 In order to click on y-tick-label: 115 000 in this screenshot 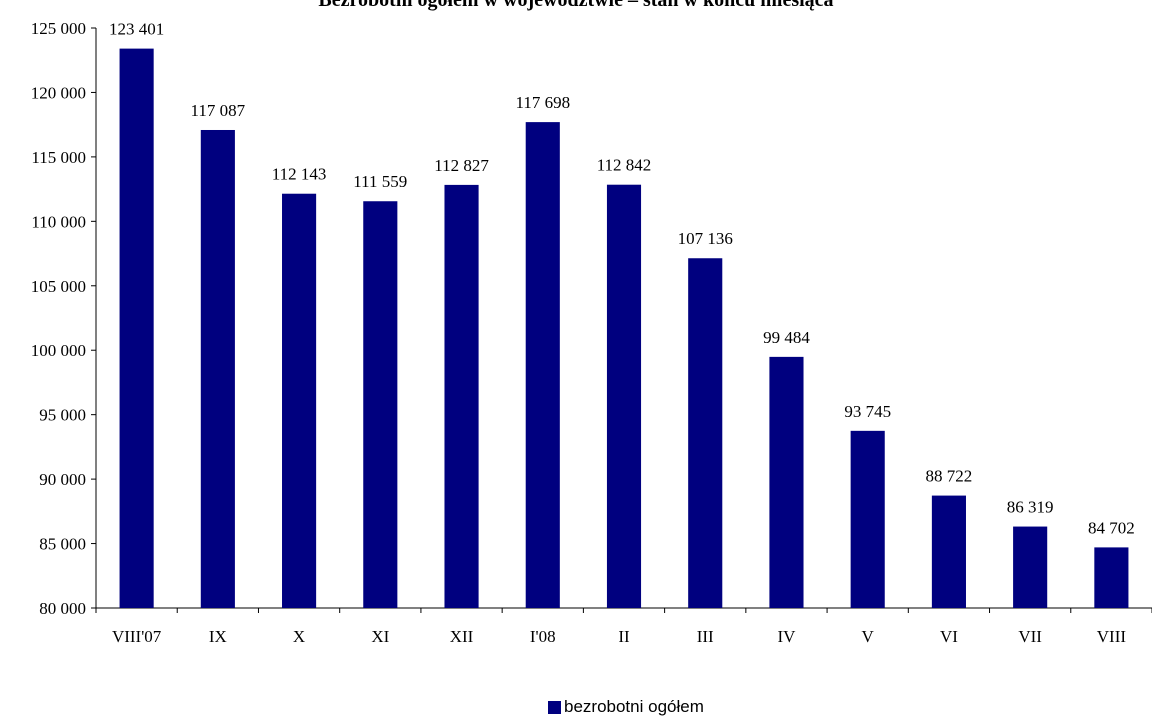, I will do `click(58, 157)`.